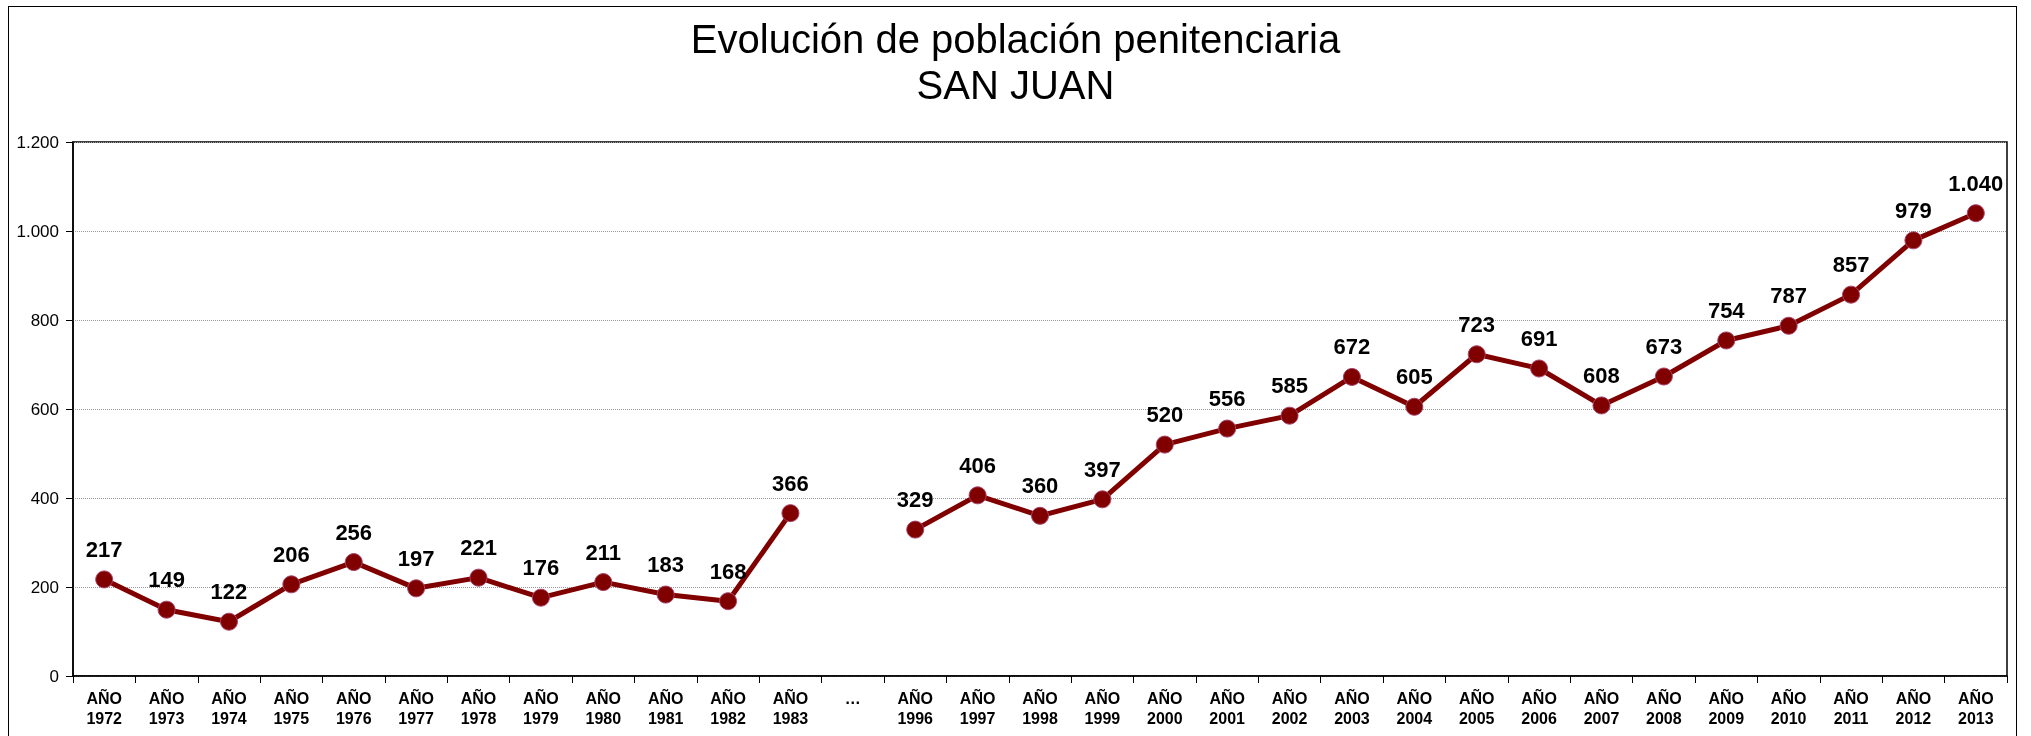 The height and width of the screenshot is (736, 2031). I want to click on x-tick-label: AÑO 2003, so click(1352, 707).